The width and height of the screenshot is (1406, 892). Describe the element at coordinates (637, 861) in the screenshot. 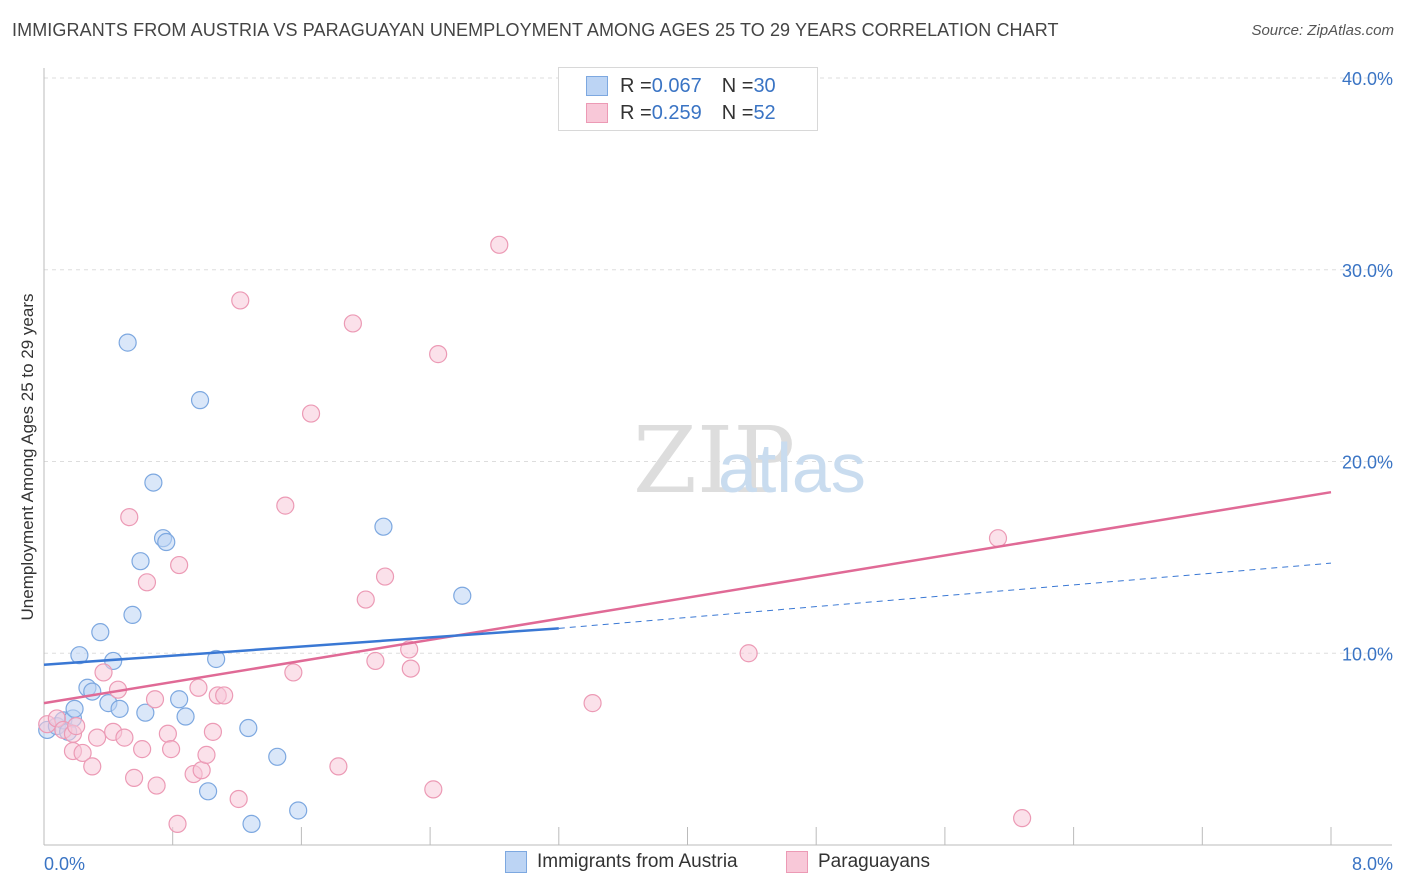

I see `bottom-legend-austria-label: Immigrants from Austria` at that location.